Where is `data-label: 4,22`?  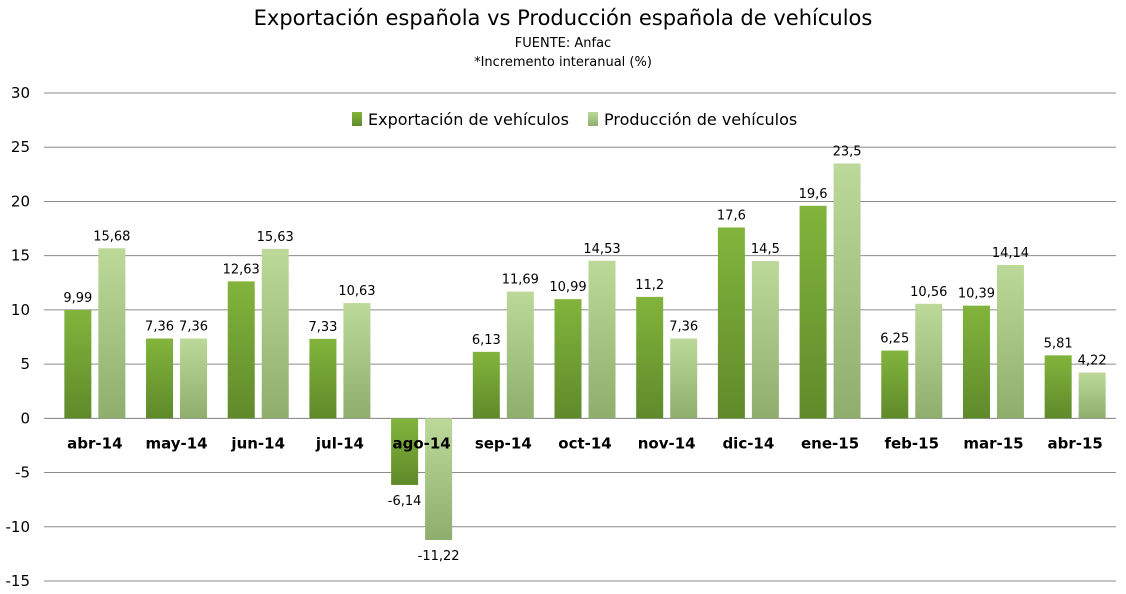
data-label: 4,22 is located at coordinates (1092, 361).